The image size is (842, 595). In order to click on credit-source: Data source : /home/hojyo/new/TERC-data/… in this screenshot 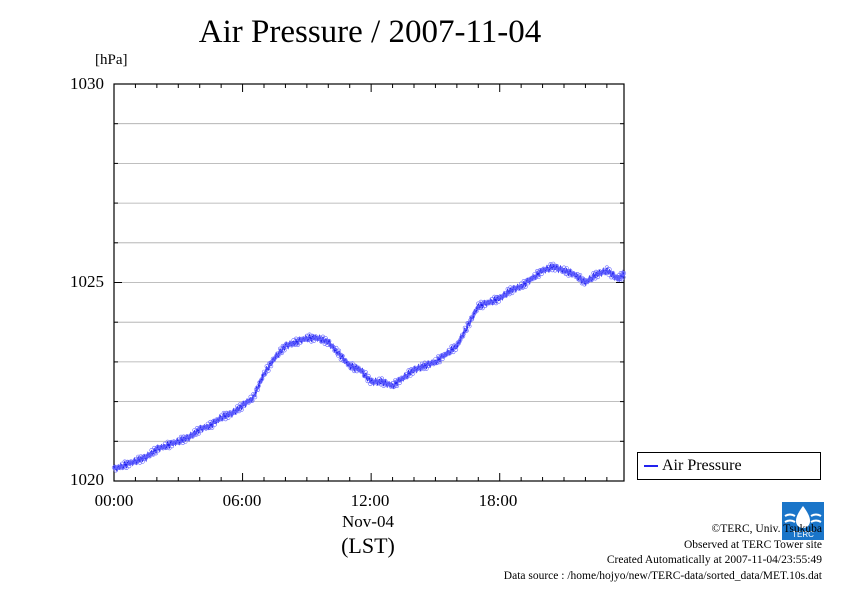, I will do `click(662, 575)`.